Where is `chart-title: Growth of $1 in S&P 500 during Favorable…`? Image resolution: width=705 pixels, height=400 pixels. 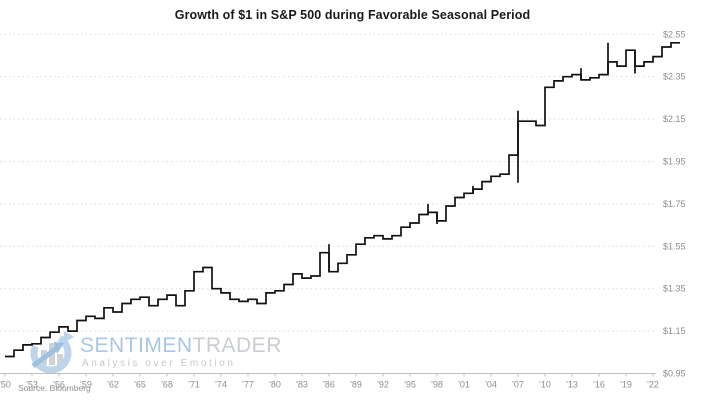 chart-title: Growth of $1 in S&P 500 during Favorable… is located at coordinates (352, 15).